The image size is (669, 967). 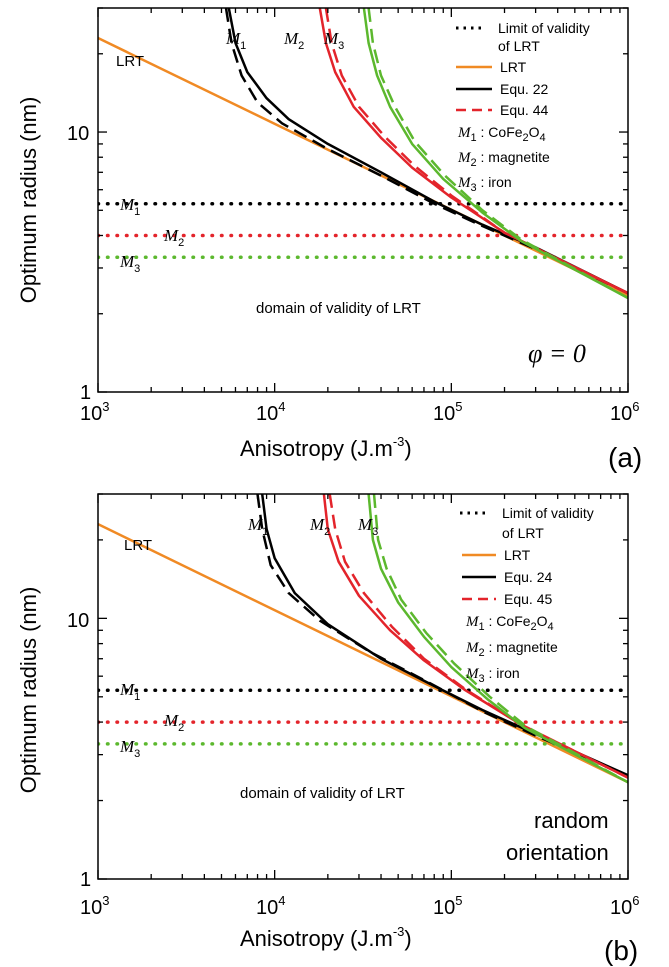 What do you see at coordinates (624, 906) in the screenshot?
I see `panel-b-xtick-4: 10⁶` at bounding box center [624, 906].